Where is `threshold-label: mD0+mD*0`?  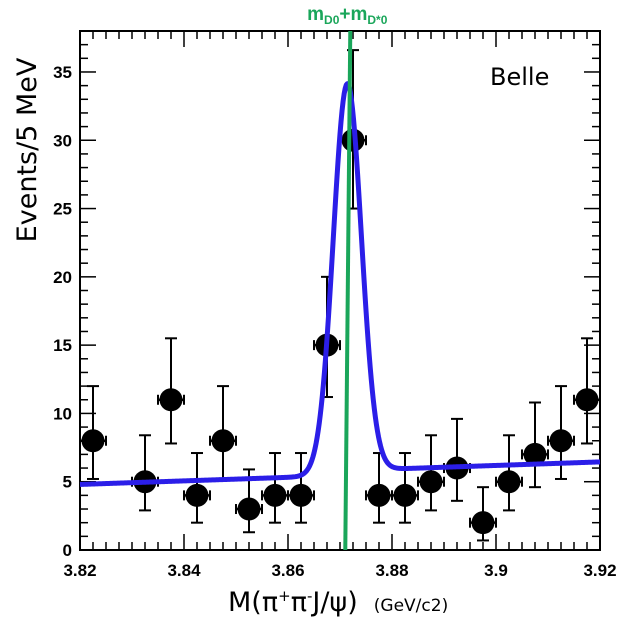 threshold-label: mD0+mD*0 is located at coordinates (347, 15).